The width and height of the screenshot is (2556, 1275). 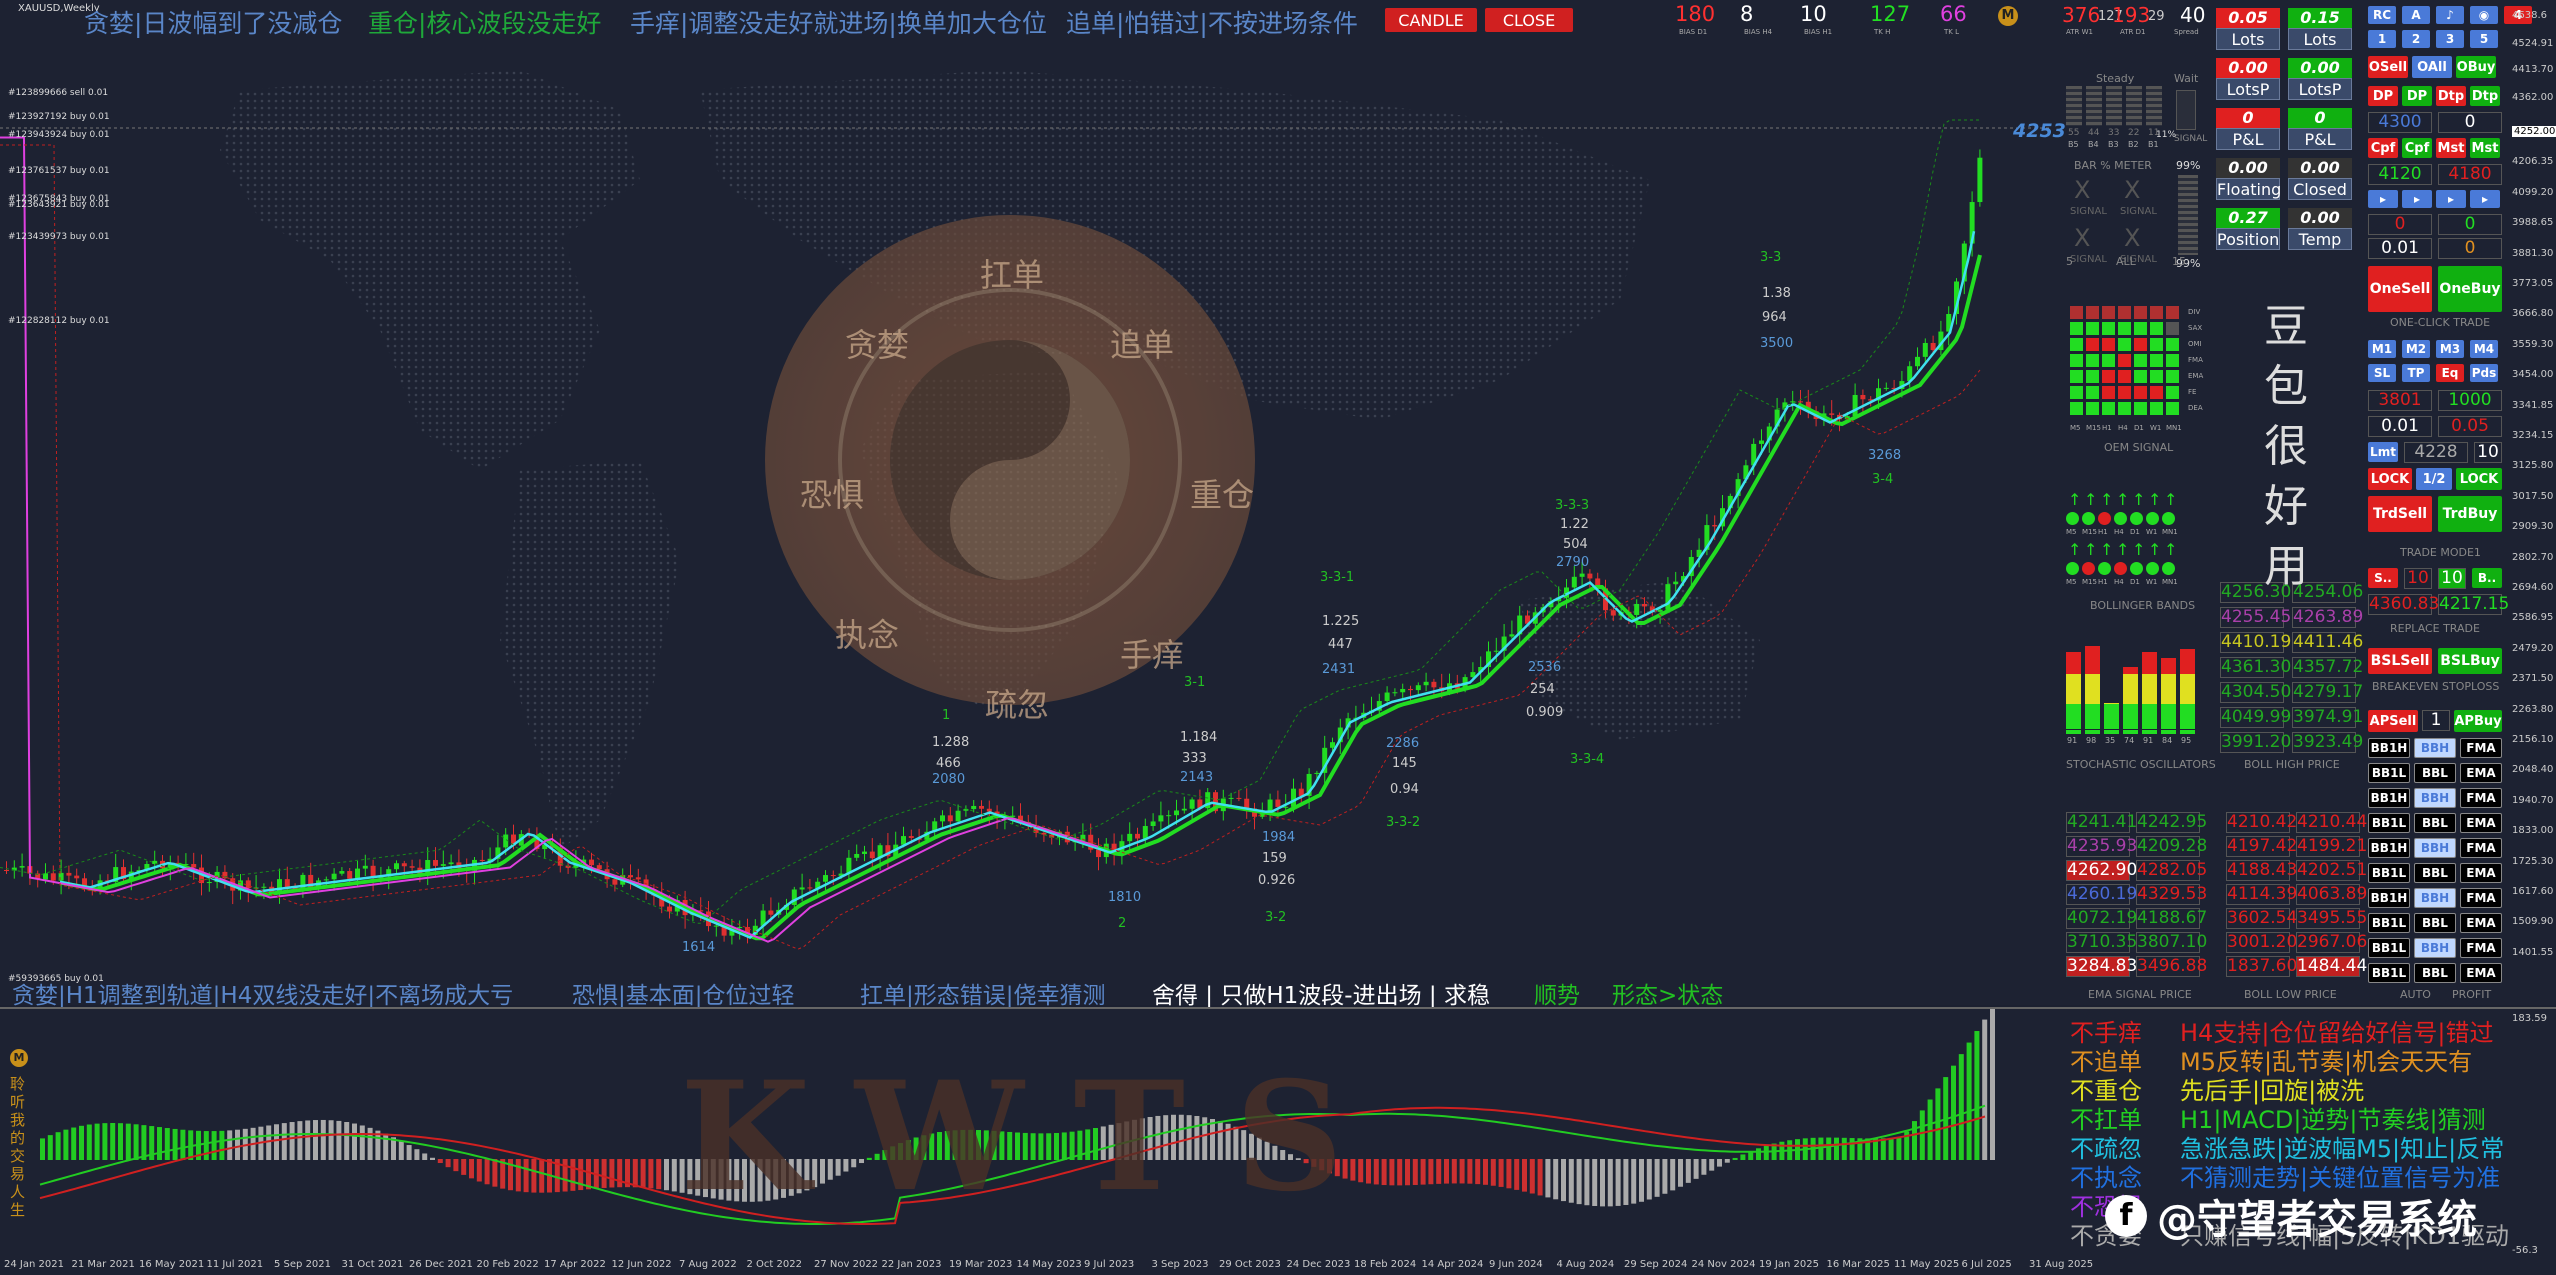 I want to click on r3801-input: 3801, so click(x=2400, y=400).